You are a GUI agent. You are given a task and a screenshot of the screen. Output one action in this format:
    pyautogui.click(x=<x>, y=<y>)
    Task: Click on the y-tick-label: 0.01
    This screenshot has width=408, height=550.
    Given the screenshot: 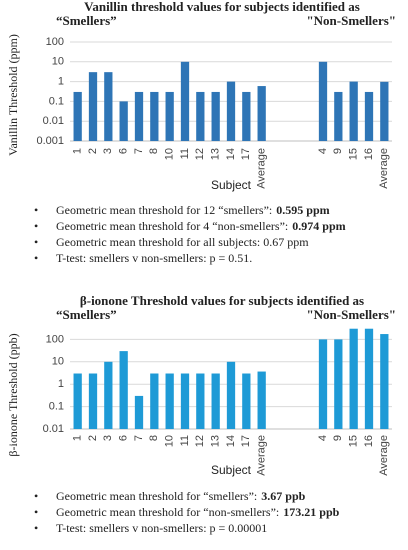 What is the action you would take?
    pyautogui.click(x=53, y=121)
    